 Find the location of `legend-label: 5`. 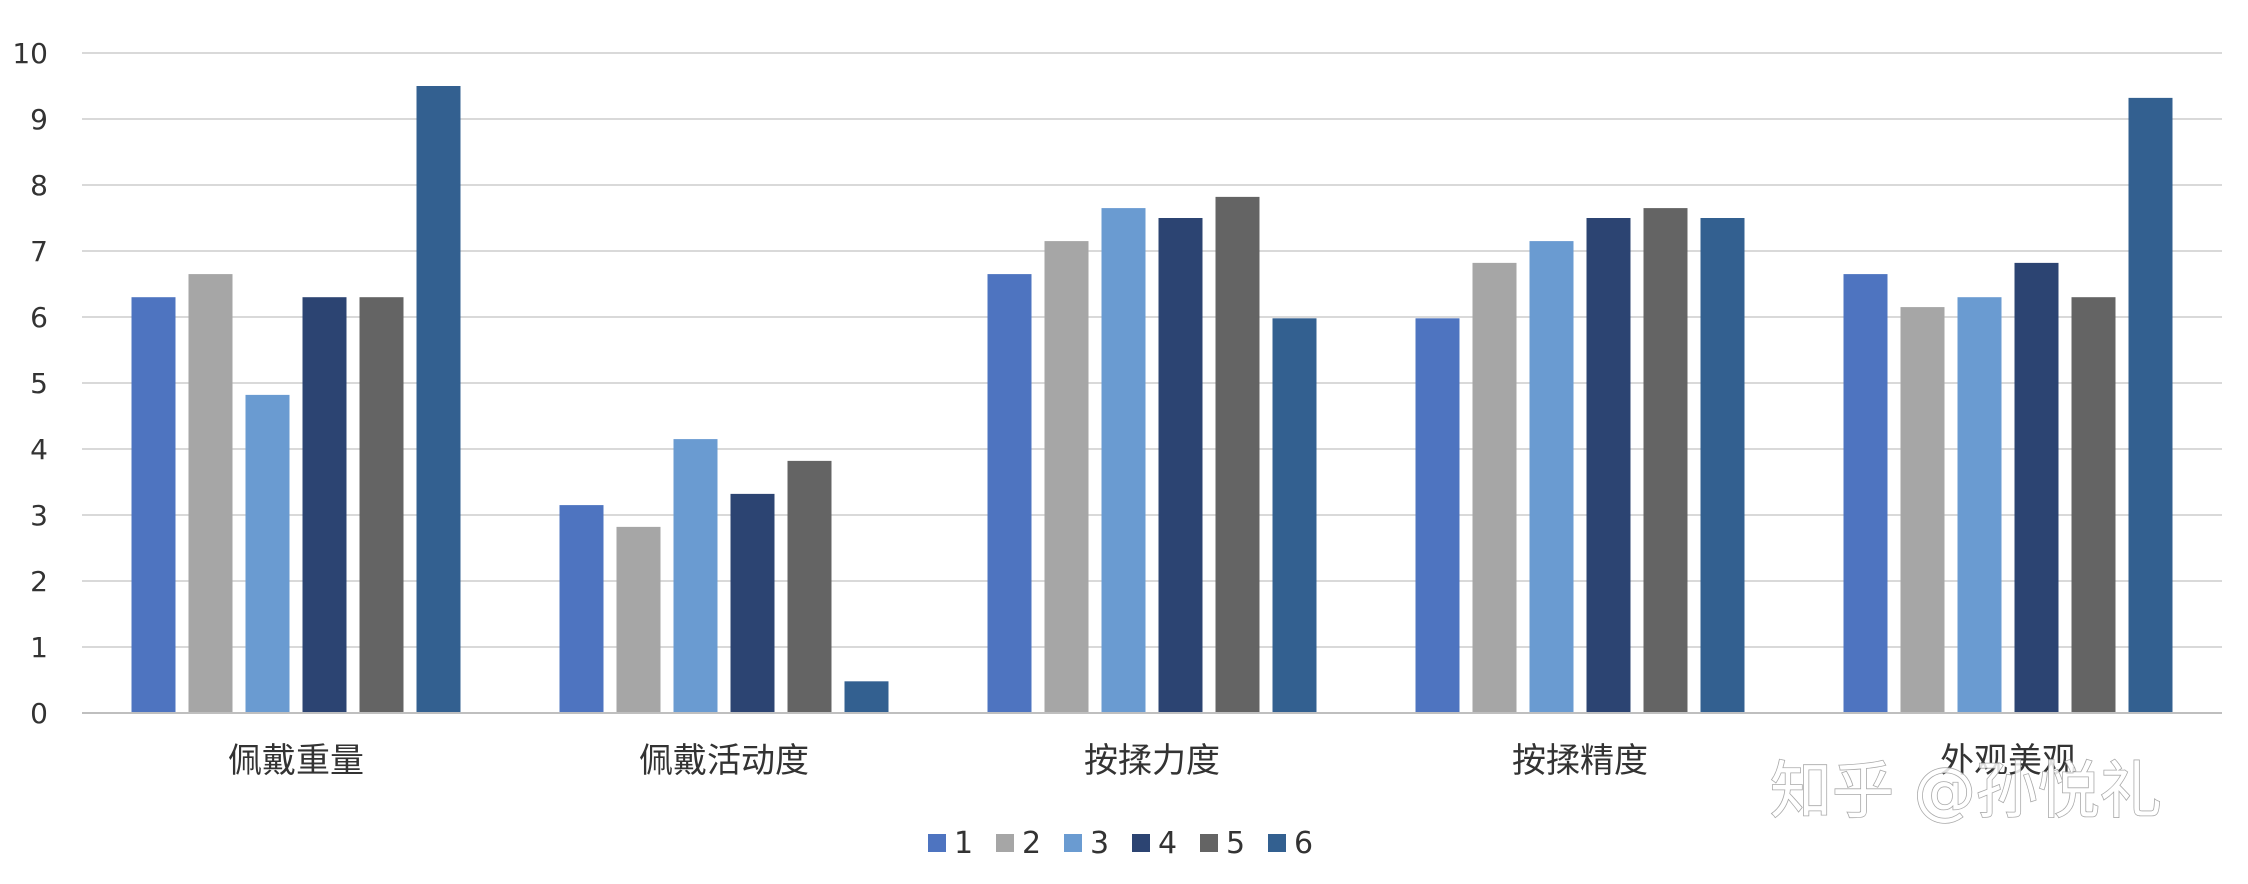

legend-label: 5 is located at coordinates (1235, 843).